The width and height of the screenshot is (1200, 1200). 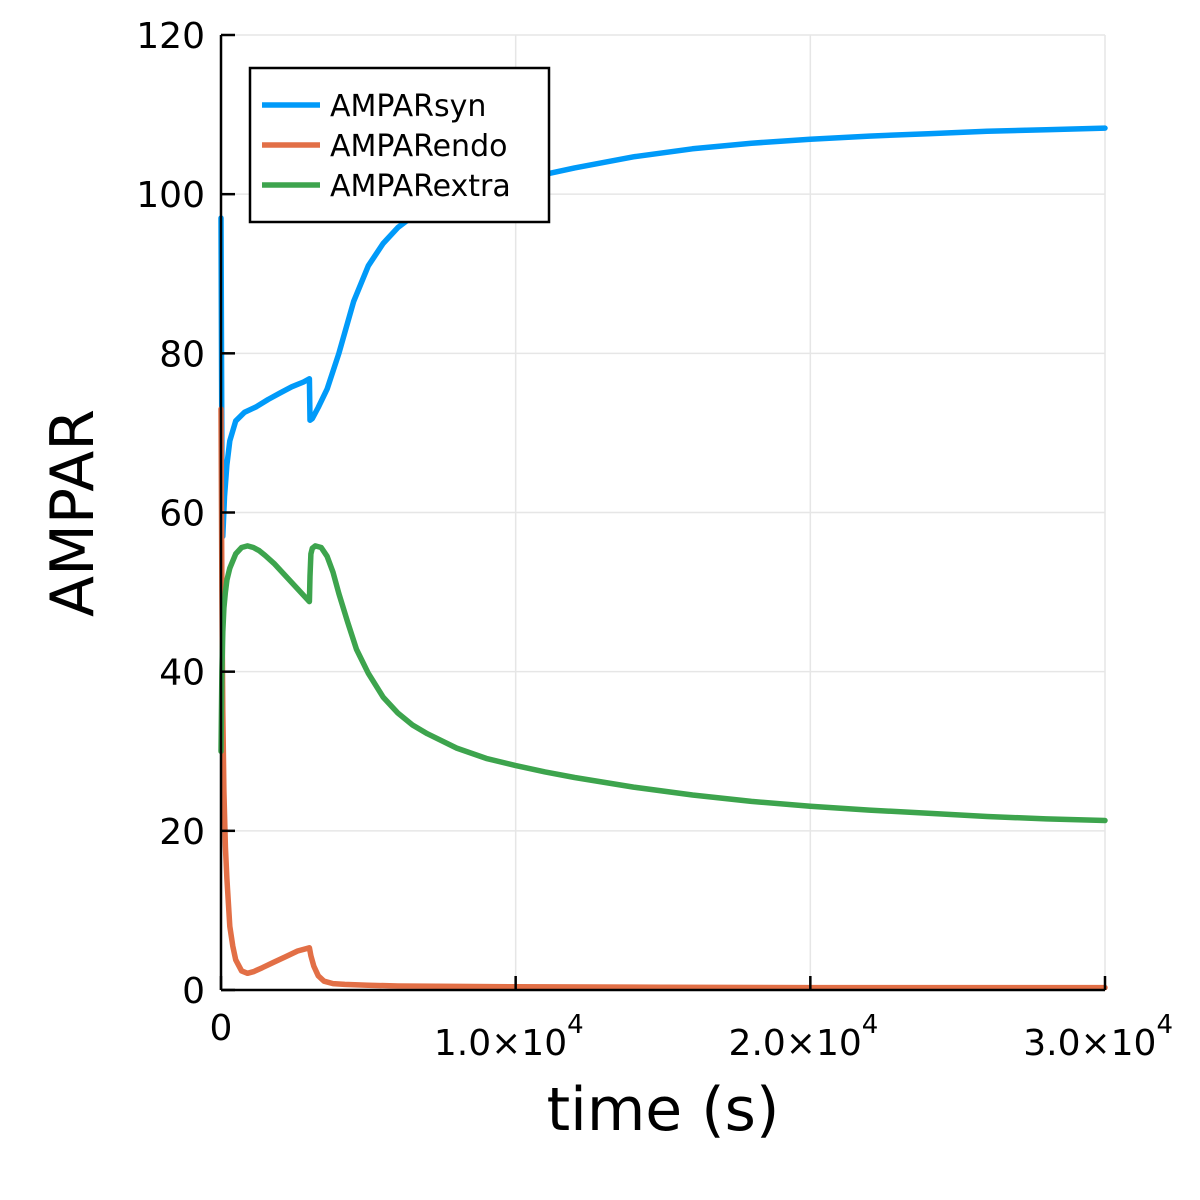 What do you see at coordinates (663, 1110) in the screenshot?
I see `x-axis-title: time (s)` at bounding box center [663, 1110].